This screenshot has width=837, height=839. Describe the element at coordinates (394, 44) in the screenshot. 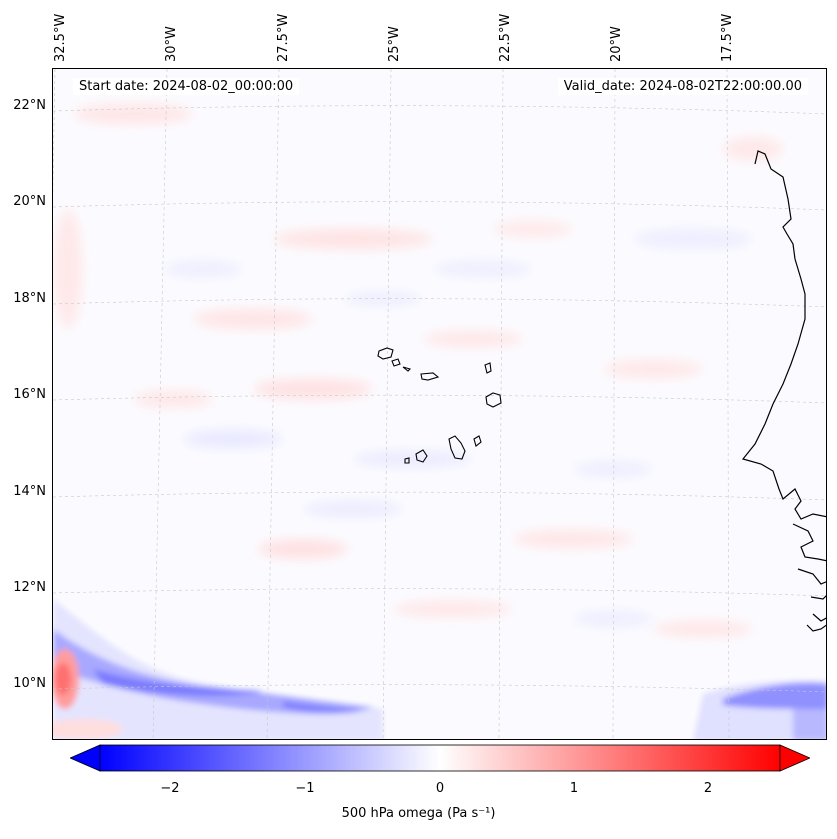

I see `lon-label-25w: 25°W` at that location.